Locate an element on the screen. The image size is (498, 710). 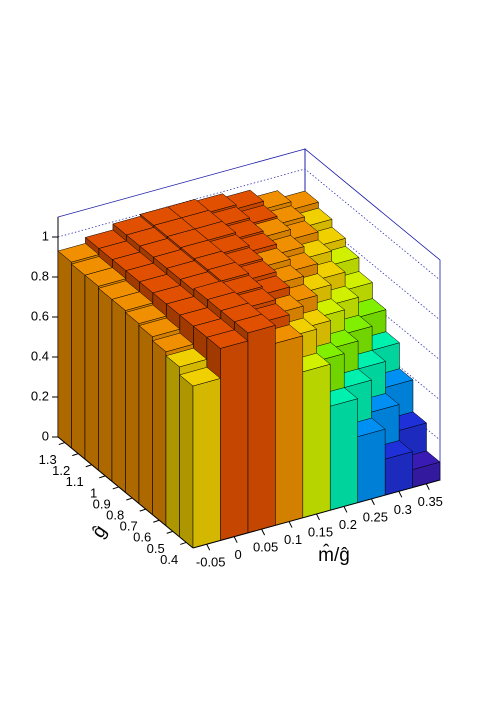
x-tick-label: 0.3 is located at coordinates (403, 509).